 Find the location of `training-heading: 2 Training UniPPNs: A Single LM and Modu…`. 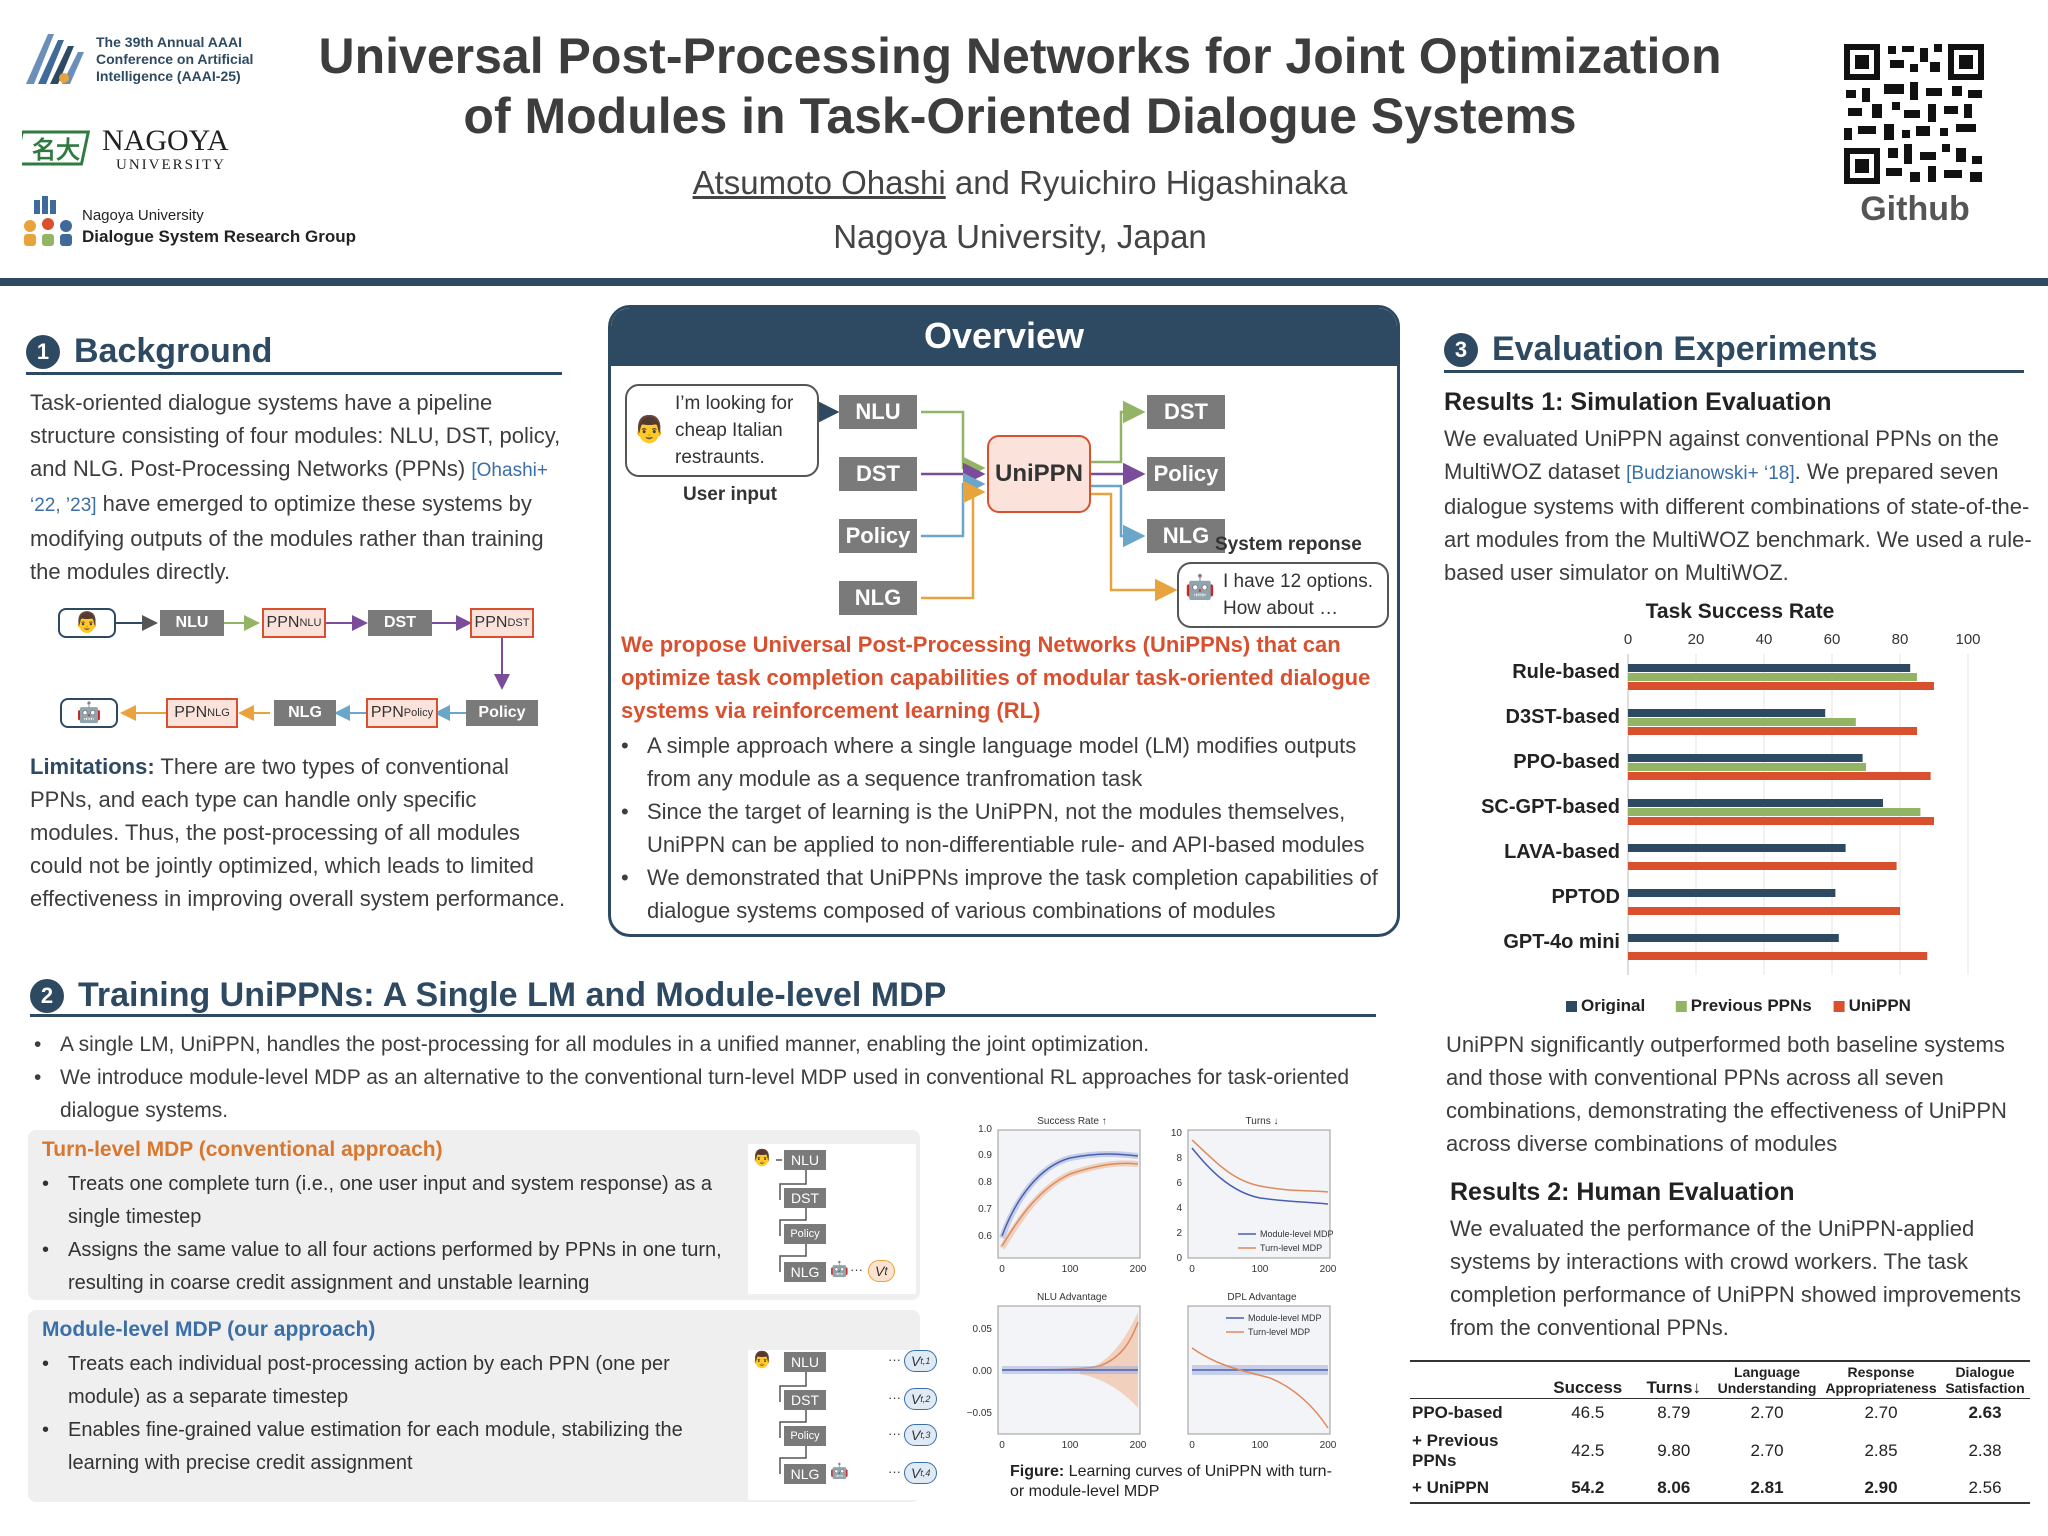

training-heading: 2 Training UniPPNs: A Single LM and Modu… is located at coordinates (488, 995).